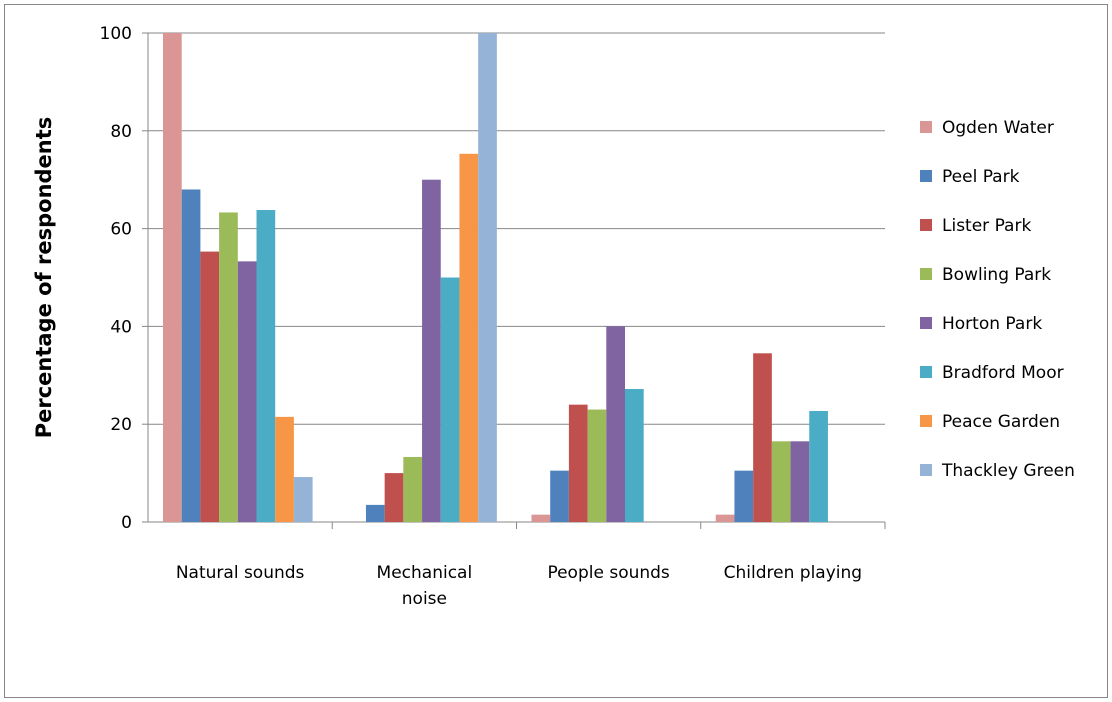 This screenshot has width=1112, height=702. Describe the element at coordinates (240, 573) in the screenshot. I see `x-tick-label: Natural sounds` at that location.